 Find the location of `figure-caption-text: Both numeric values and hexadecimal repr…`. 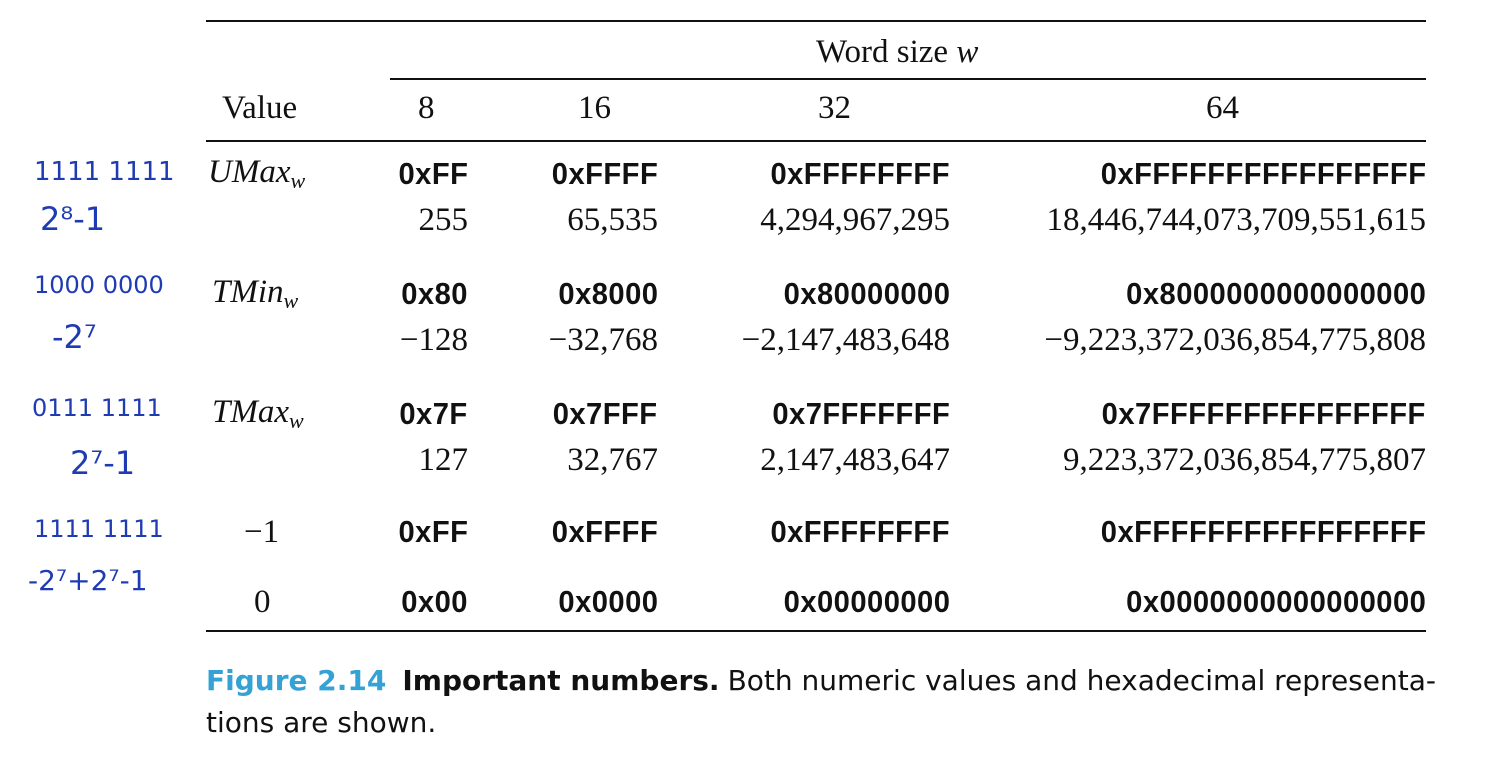

figure-caption-text: Both numeric values and hexadecimal repr… is located at coordinates (821, 701).